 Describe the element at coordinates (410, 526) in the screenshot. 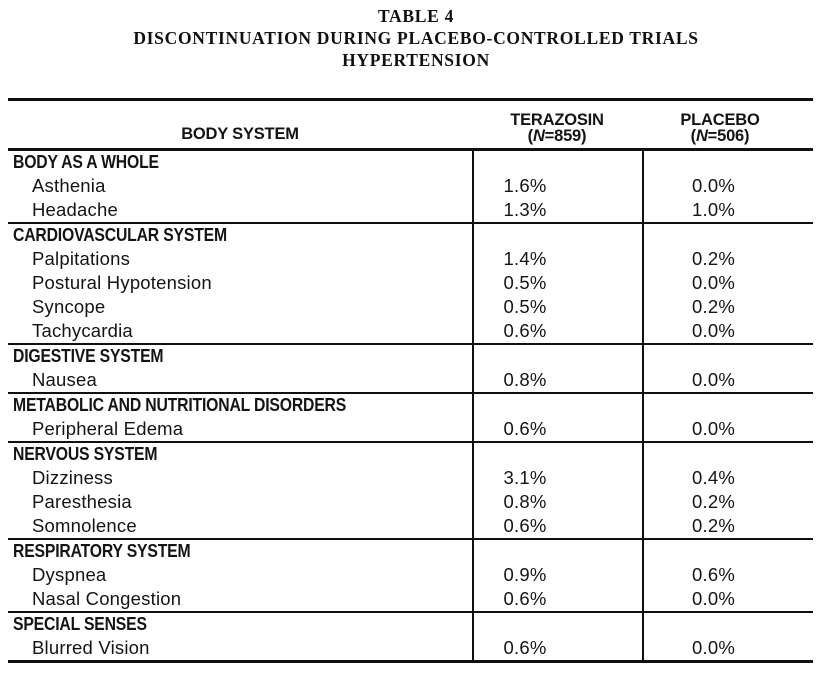

I see `table-row: Somnolence 0.6% 0.2%` at that location.